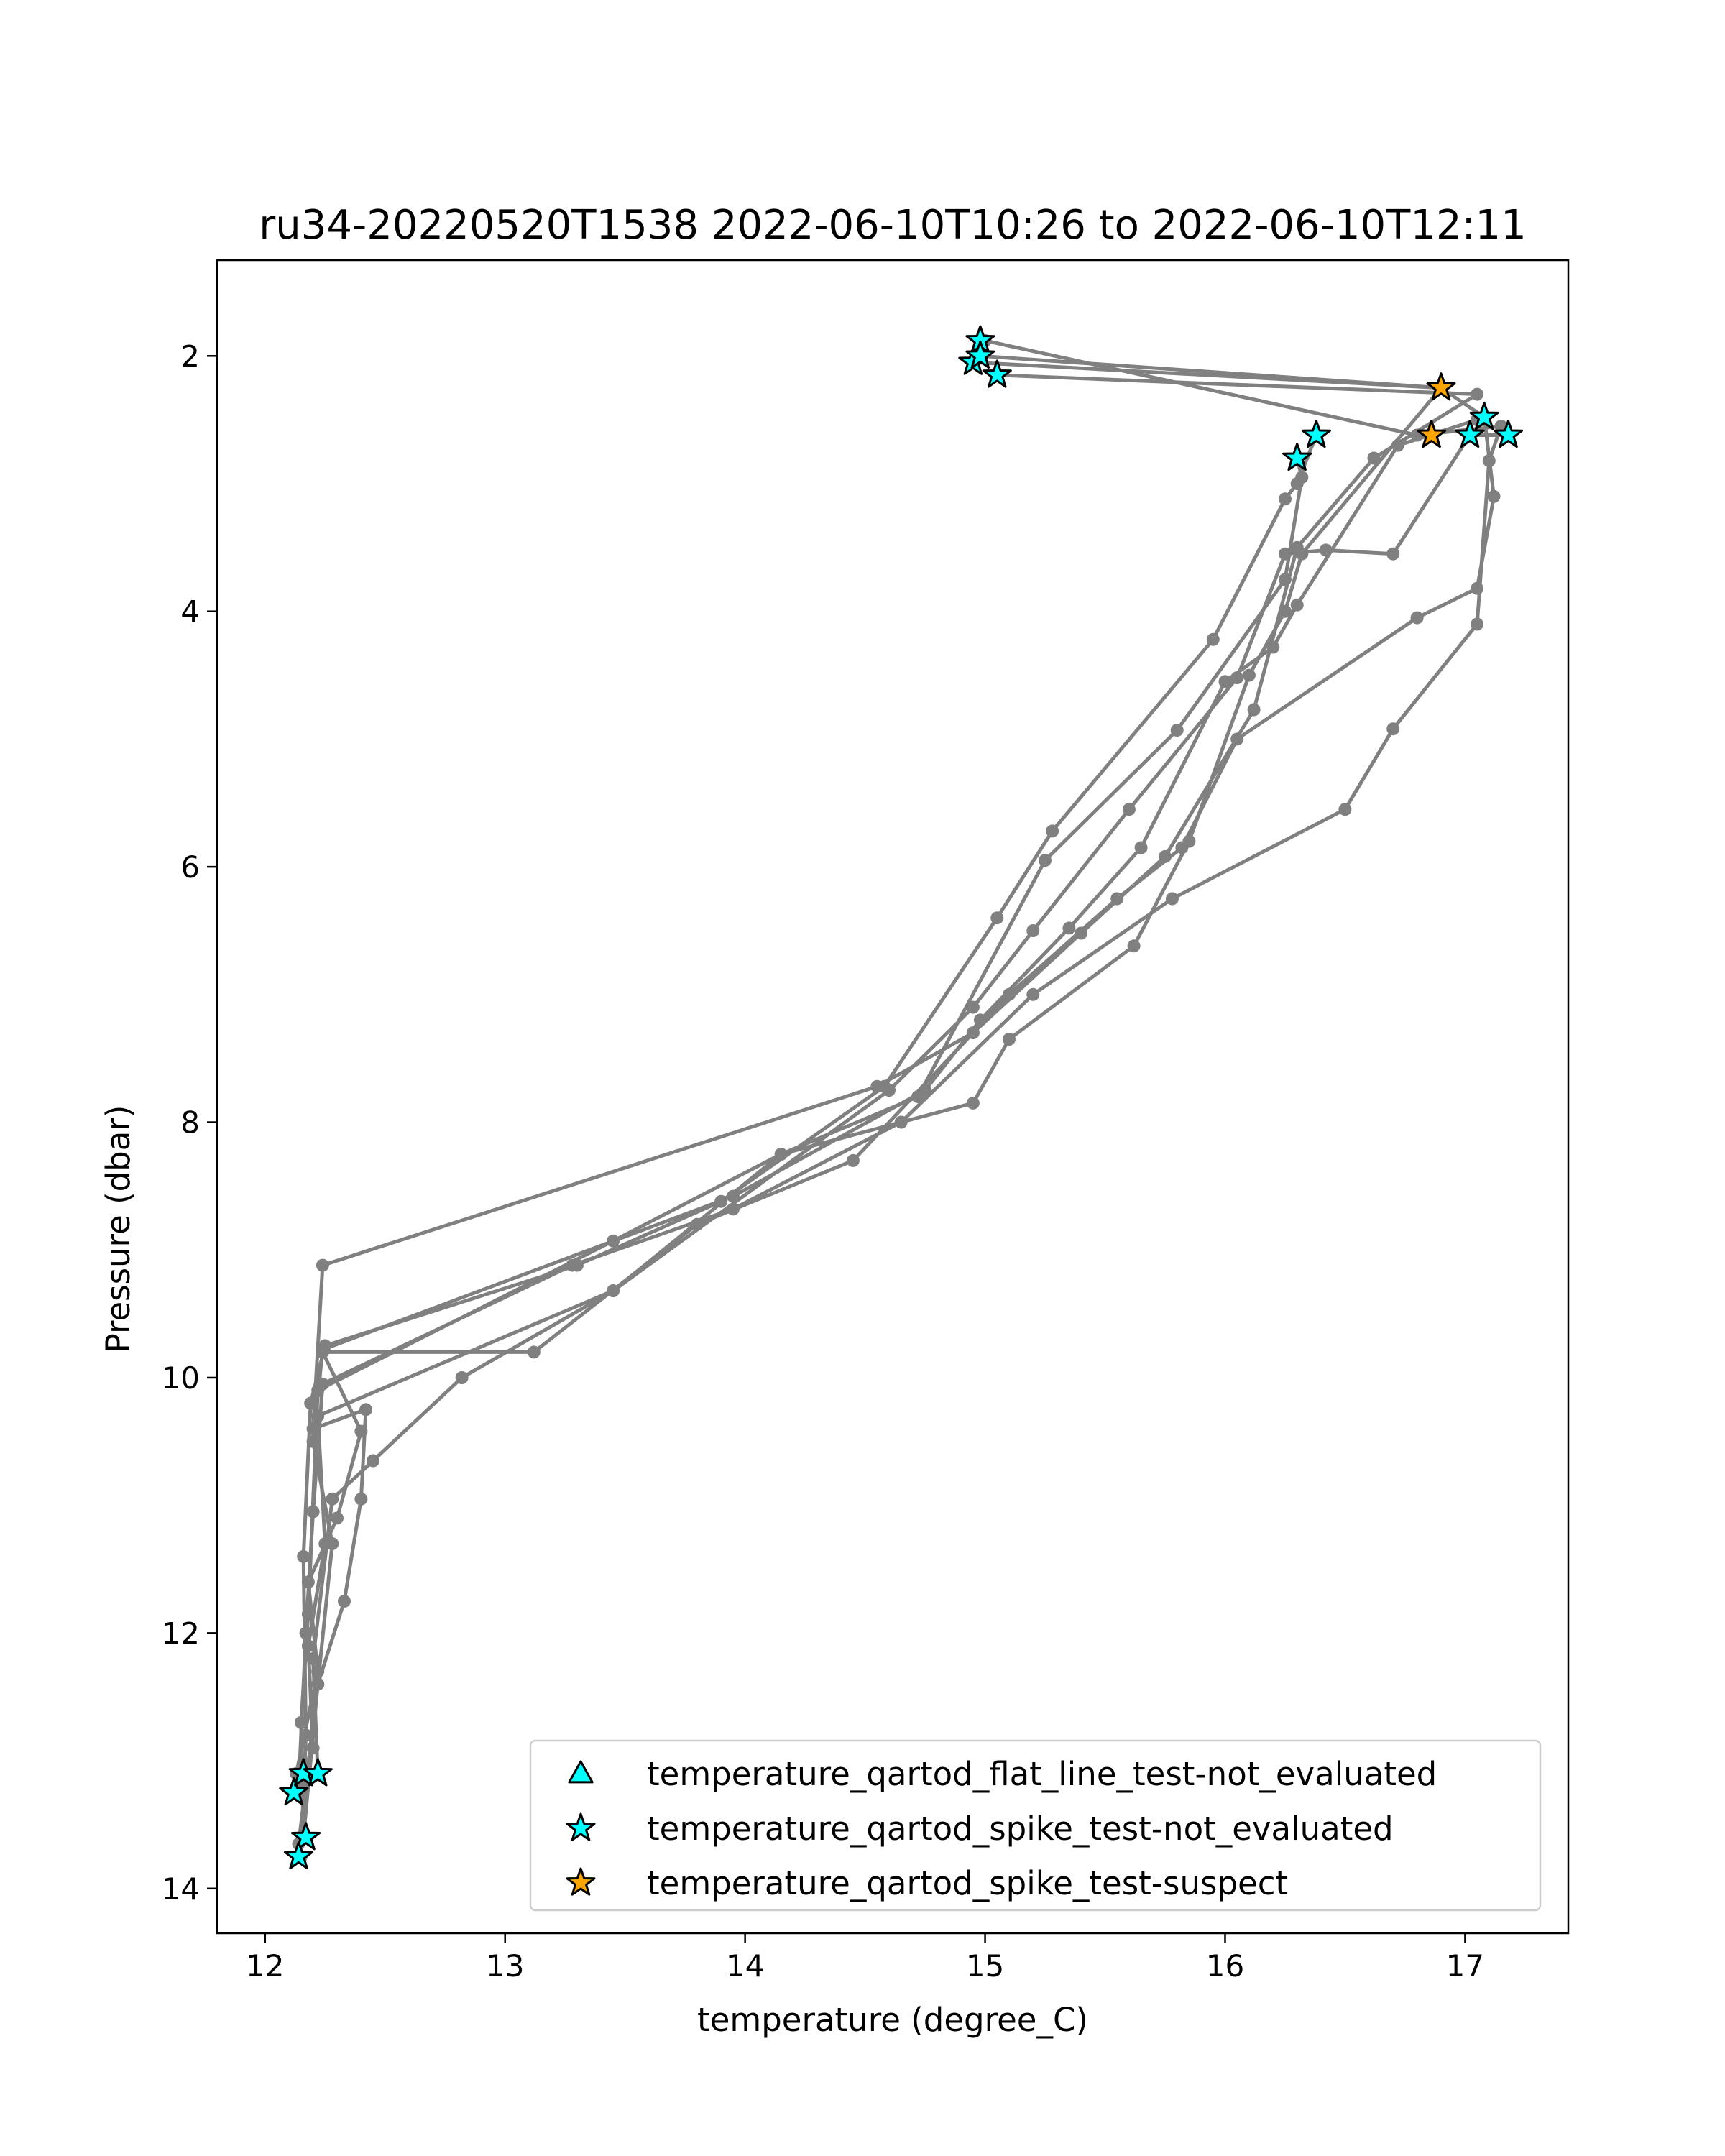 The width and height of the screenshot is (1725, 2156). What do you see at coordinates (892, 2020) in the screenshot?
I see `x-axis-label: temperature (degree_C)` at bounding box center [892, 2020].